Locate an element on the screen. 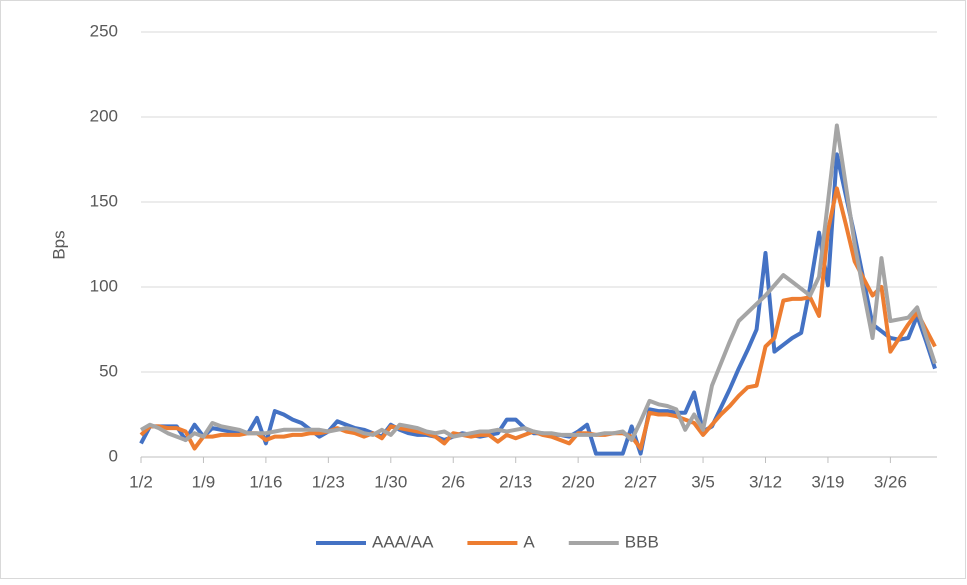 The image size is (967, 585). x-tick-label: 1/23 is located at coordinates (328, 481).